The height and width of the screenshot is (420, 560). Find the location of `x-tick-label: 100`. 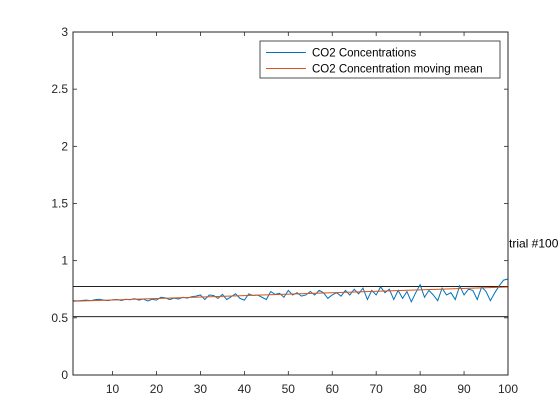

x-tick-label: 100 is located at coordinates (508, 389).